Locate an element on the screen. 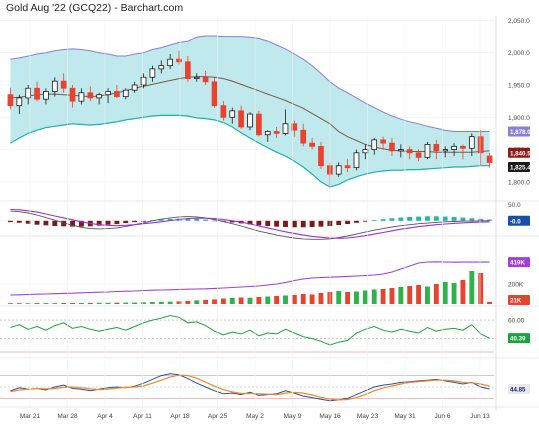  badge-last-price: 1,840.5 is located at coordinates (520, 153).